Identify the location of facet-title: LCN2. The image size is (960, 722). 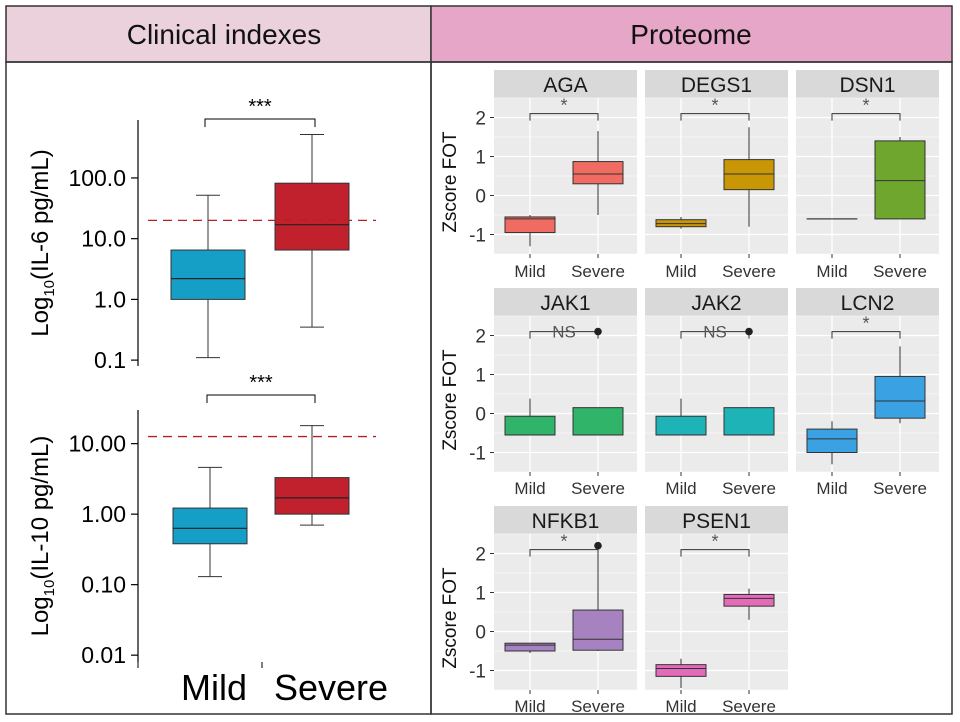
(868, 303).